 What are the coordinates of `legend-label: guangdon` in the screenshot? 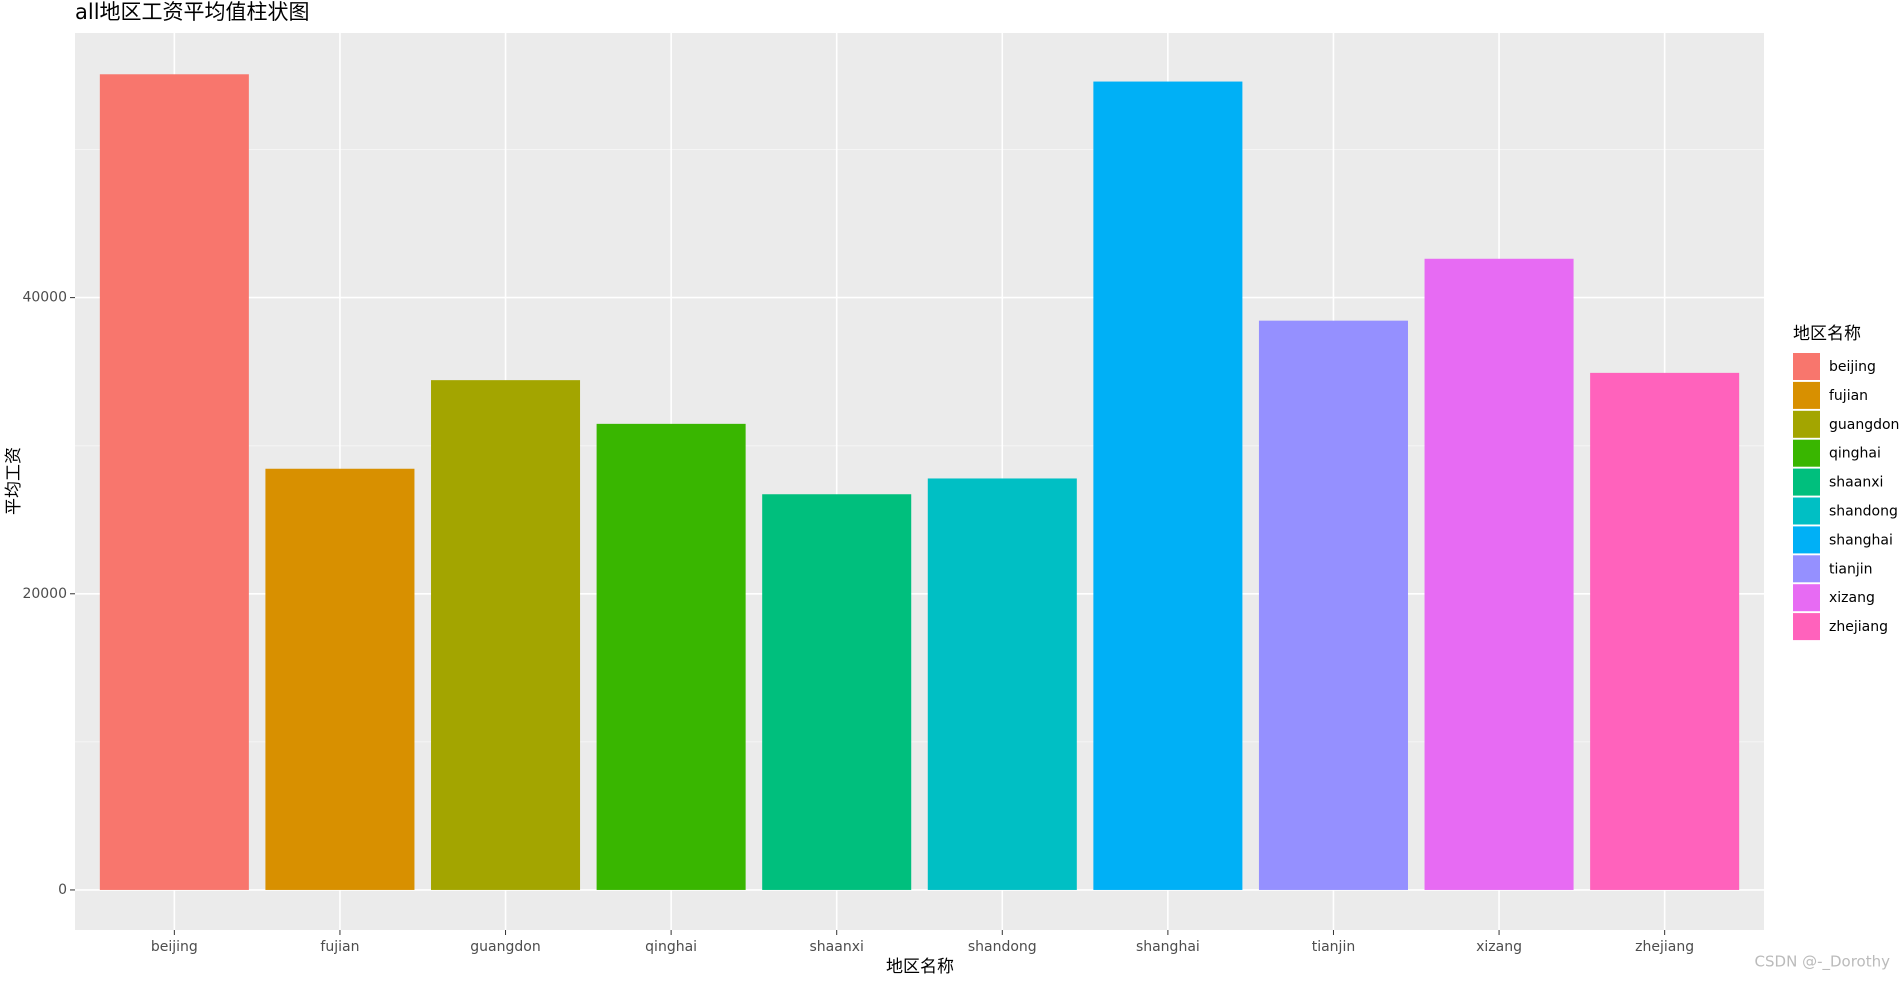 It's located at (1864, 425).